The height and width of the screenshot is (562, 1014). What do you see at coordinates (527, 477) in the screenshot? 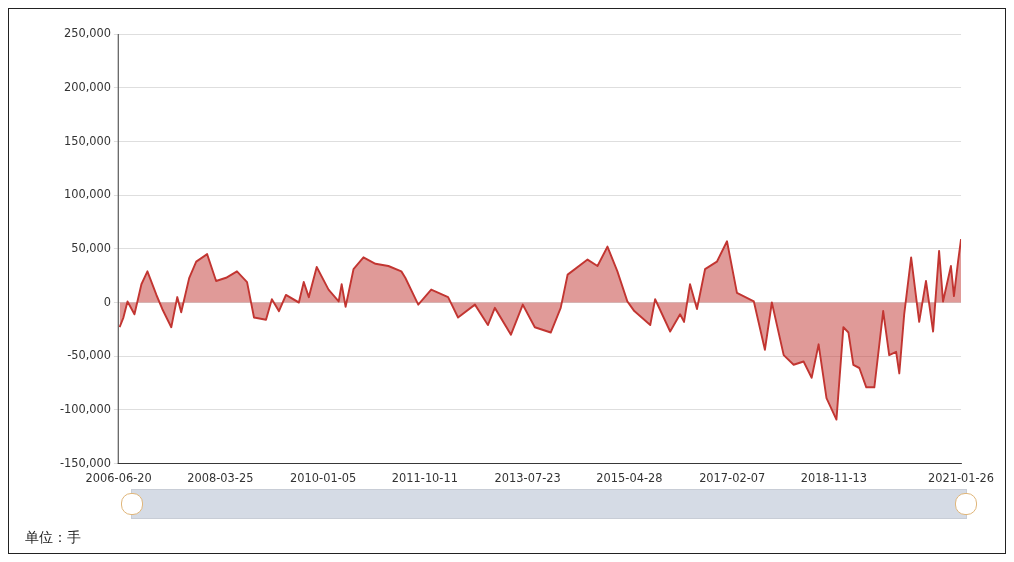
I see `x-tick-label: 2013-07-23` at bounding box center [527, 477].